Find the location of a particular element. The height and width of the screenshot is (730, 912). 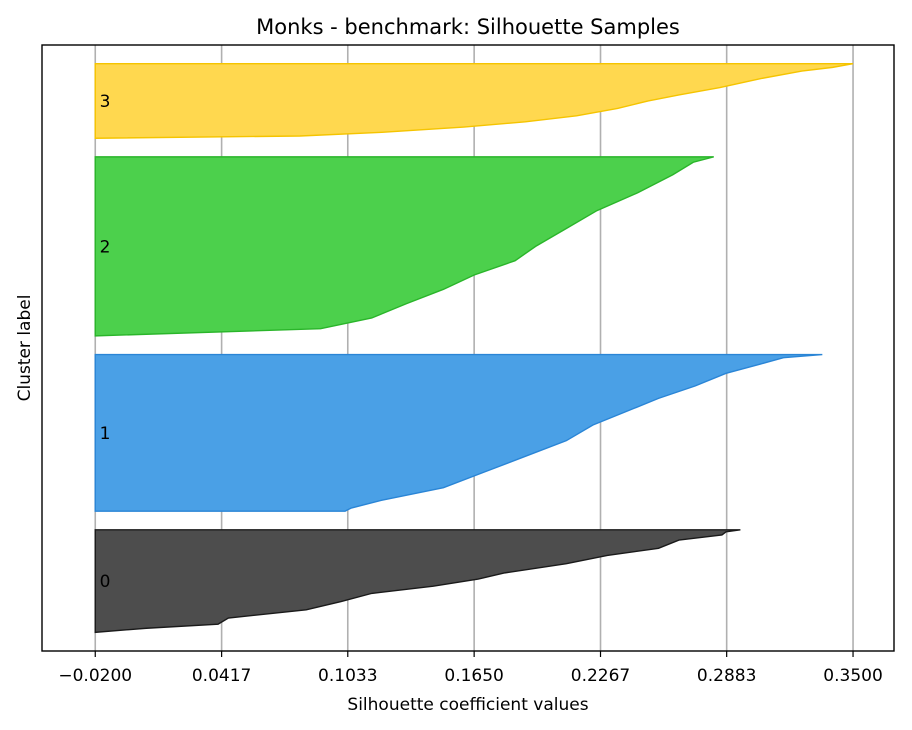

x-tick-label: 0.2267 is located at coordinates (600, 676).